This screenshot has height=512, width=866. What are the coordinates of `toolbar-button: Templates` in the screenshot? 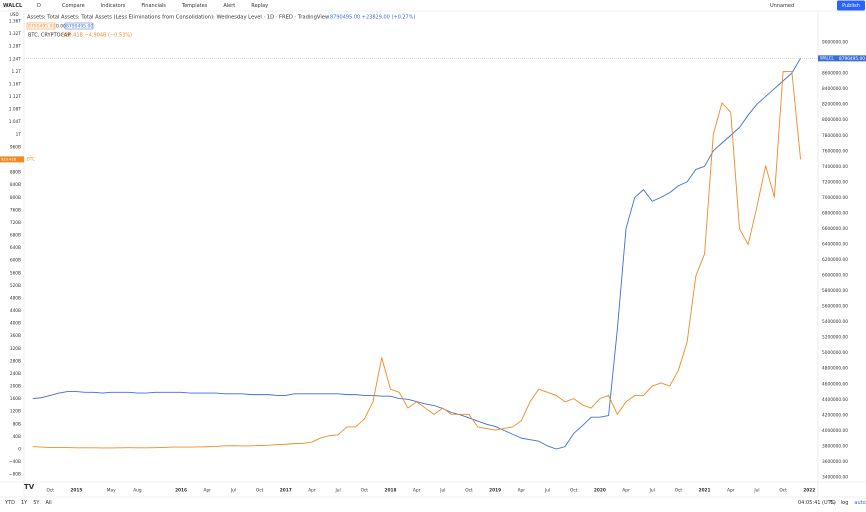 It's located at (194, 6).